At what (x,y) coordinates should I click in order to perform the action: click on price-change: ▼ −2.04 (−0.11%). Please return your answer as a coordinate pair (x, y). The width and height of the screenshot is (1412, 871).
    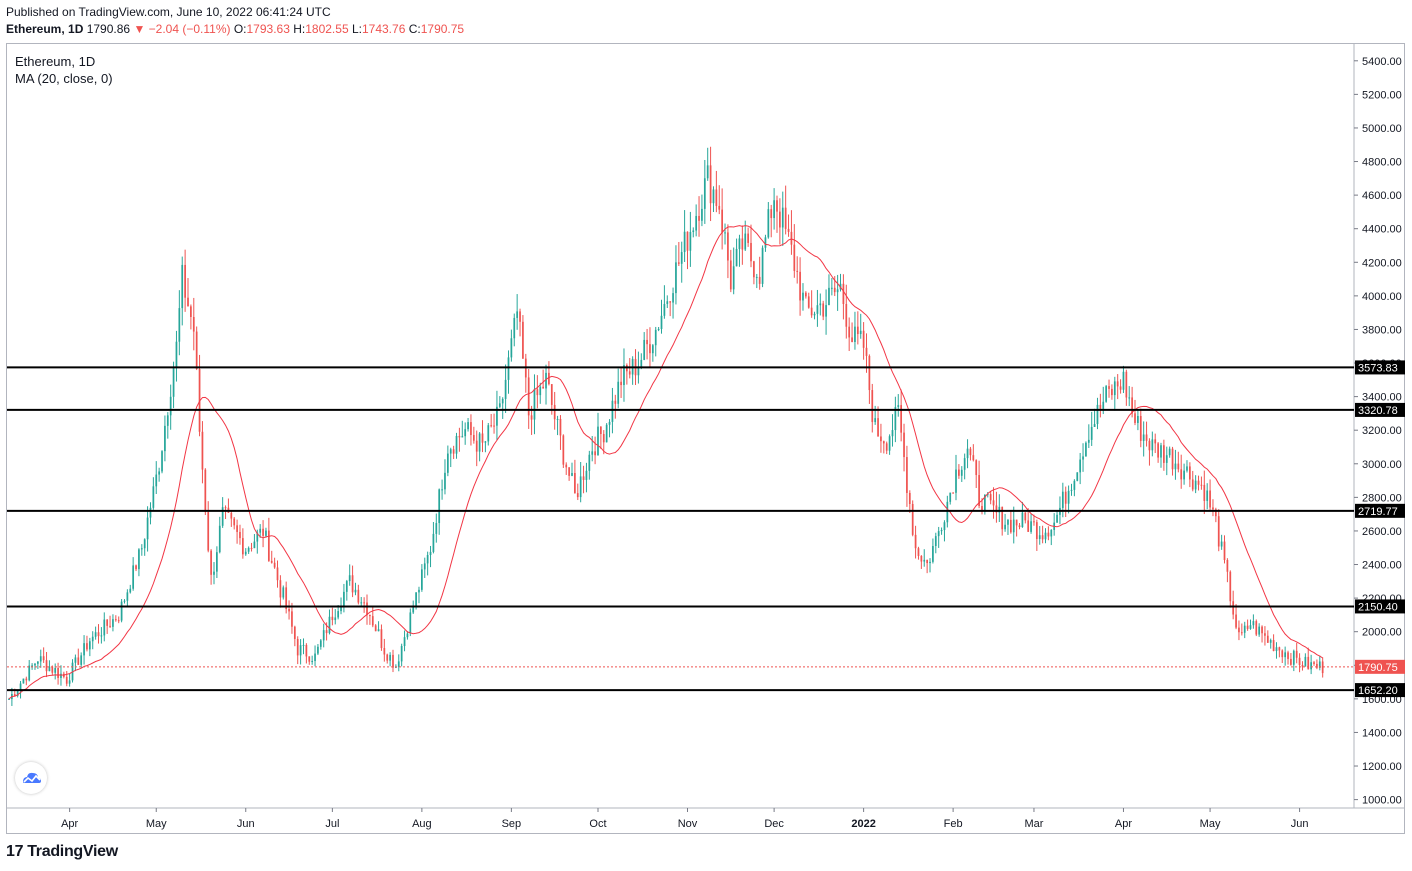
    Looking at the image, I should click on (182, 29).